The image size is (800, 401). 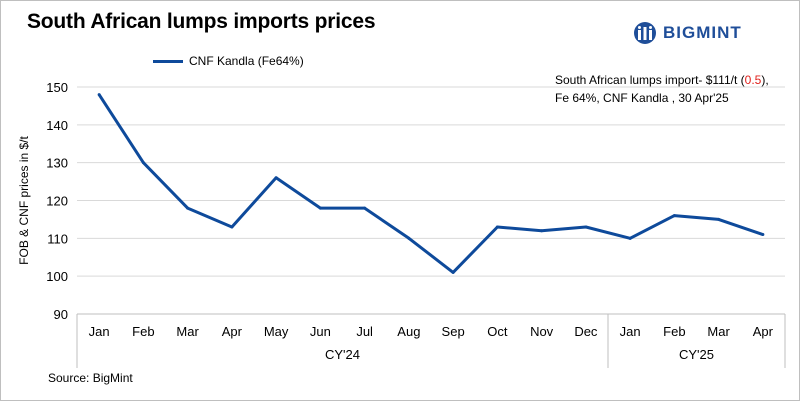 I want to click on legend-label: CNF Kandla (Fe64%), so click(x=246, y=61).